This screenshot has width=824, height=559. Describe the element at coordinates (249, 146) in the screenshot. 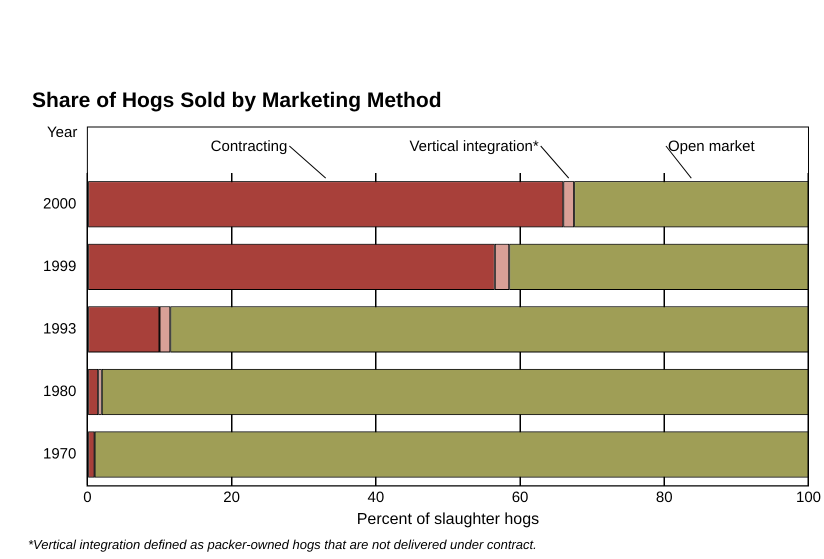

I see `series-label: Contracting` at that location.